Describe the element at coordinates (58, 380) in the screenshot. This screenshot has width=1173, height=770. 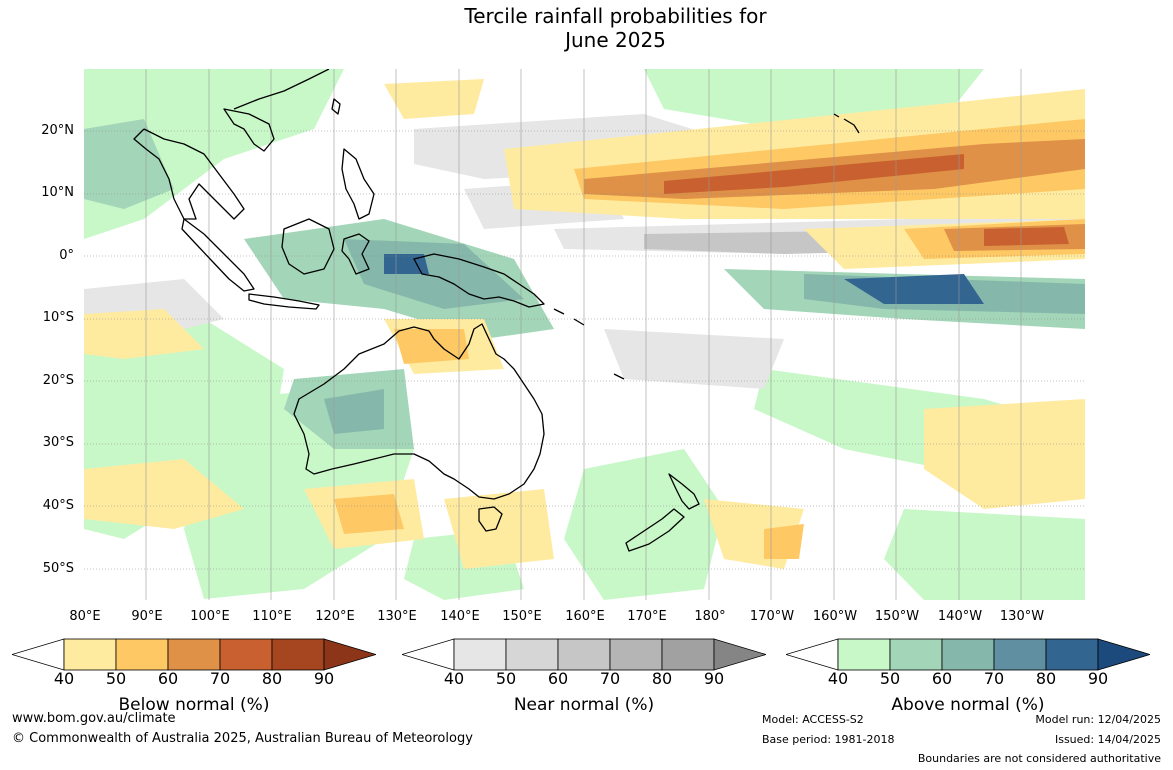
I see `lat-label: 20°S` at that location.